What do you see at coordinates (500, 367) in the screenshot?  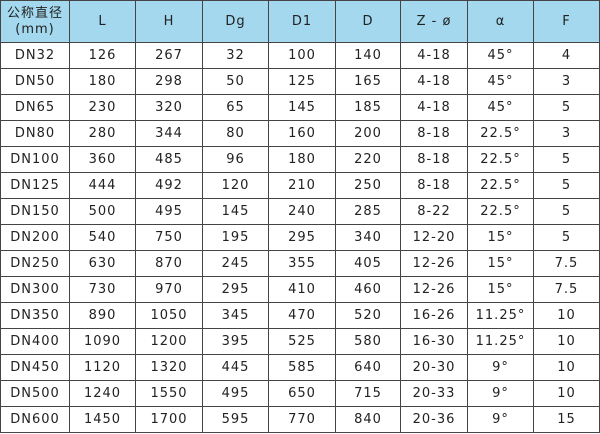 I see `table-cell: 9°` at bounding box center [500, 367].